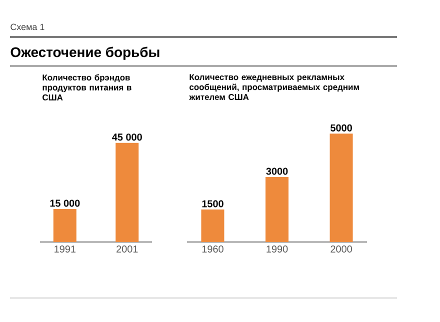  What do you see at coordinates (65, 203) in the screenshot?
I see `data-label: 15 000` at bounding box center [65, 203].